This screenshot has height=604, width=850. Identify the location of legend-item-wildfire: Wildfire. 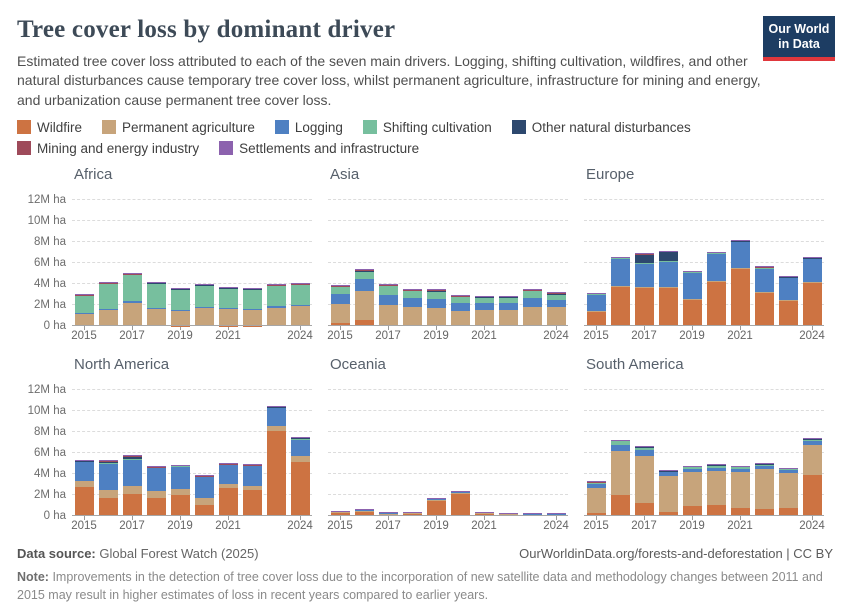
(49, 127).